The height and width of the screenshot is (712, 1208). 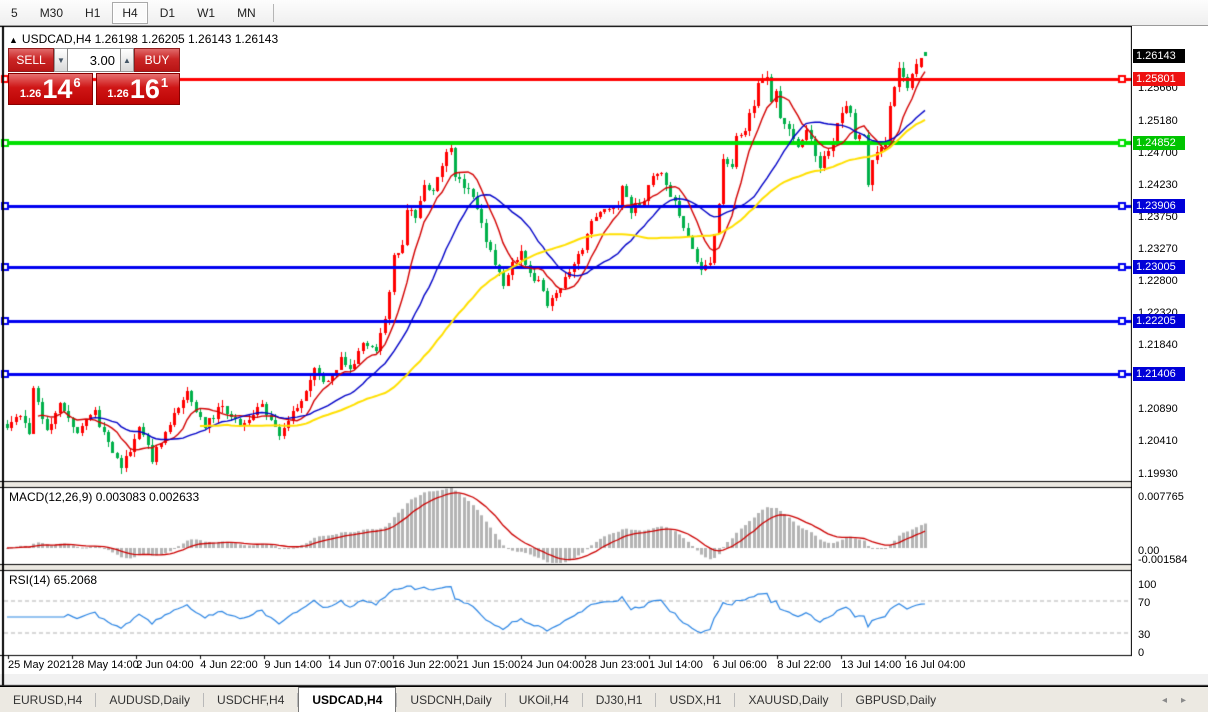 What do you see at coordinates (871, 665) in the screenshot?
I see `time-tick-label: 13 Jul 14:00` at bounding box center [871, 665].